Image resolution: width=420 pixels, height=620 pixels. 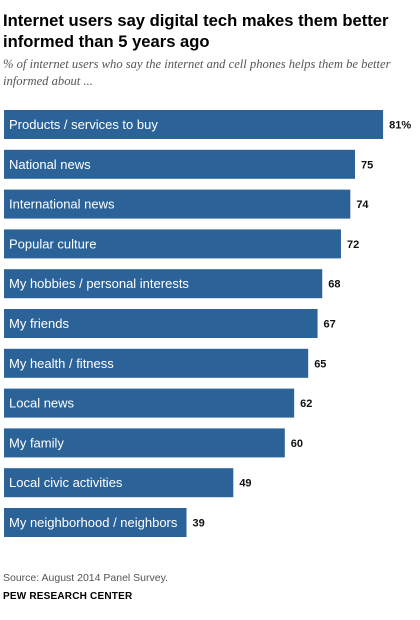 I want to click on category-label: International news, so click(x=62, y=204).